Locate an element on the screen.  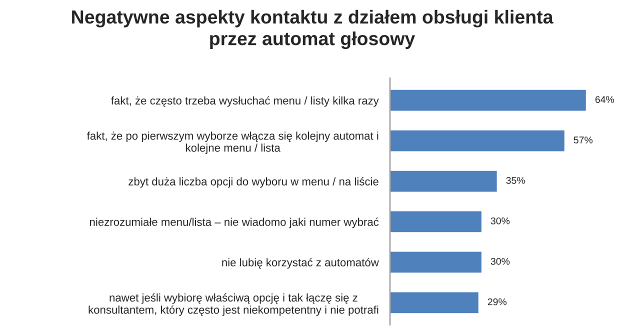
y-tick-label: nawet jeśli wybiorę właściwą opcję i tak łączę się z konsultantem, który często jest niekompetentny i nie potrafi is located at coordinates (233, 304).